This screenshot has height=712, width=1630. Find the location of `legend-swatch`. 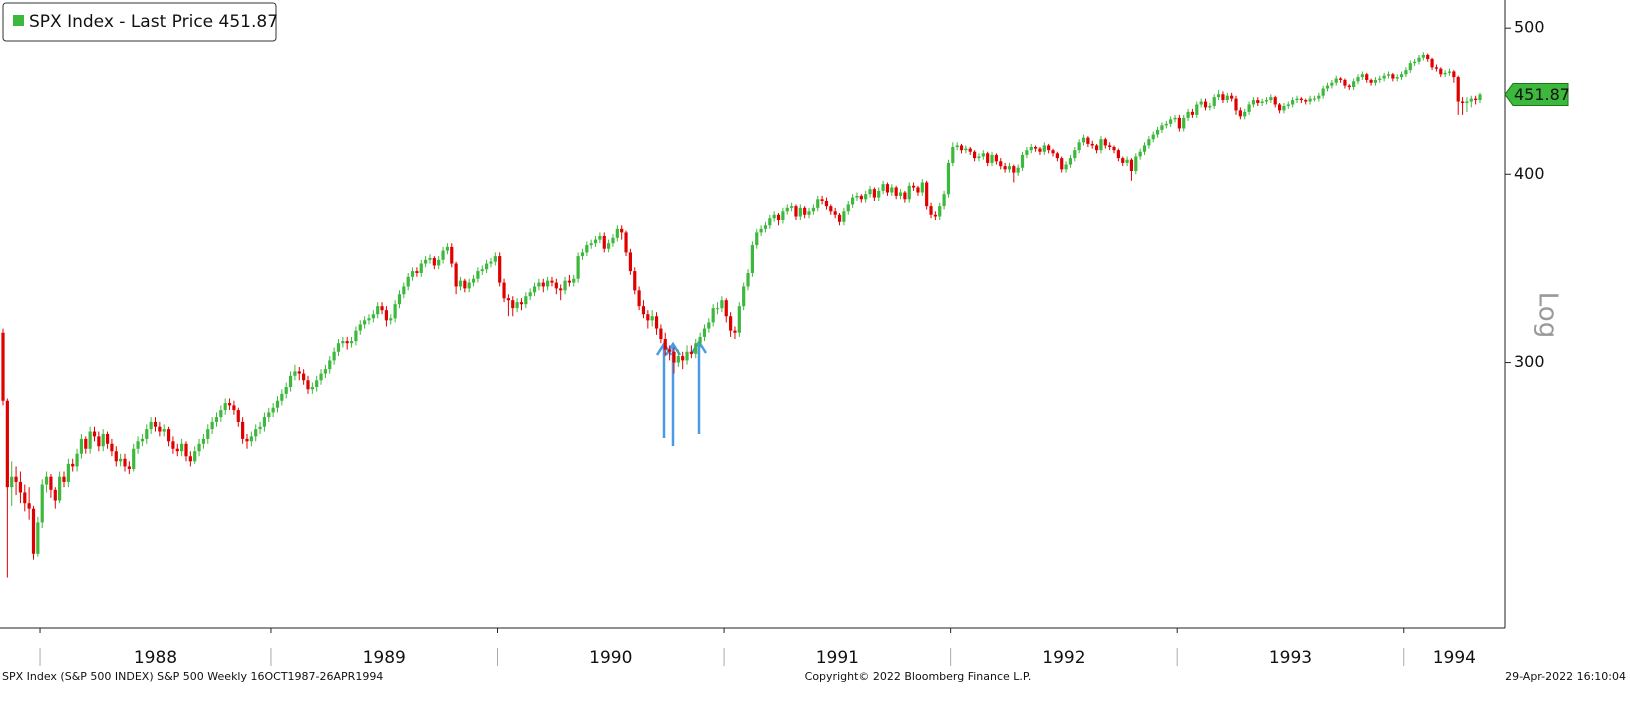

legend-swatch is located at coordinates (18, 20).